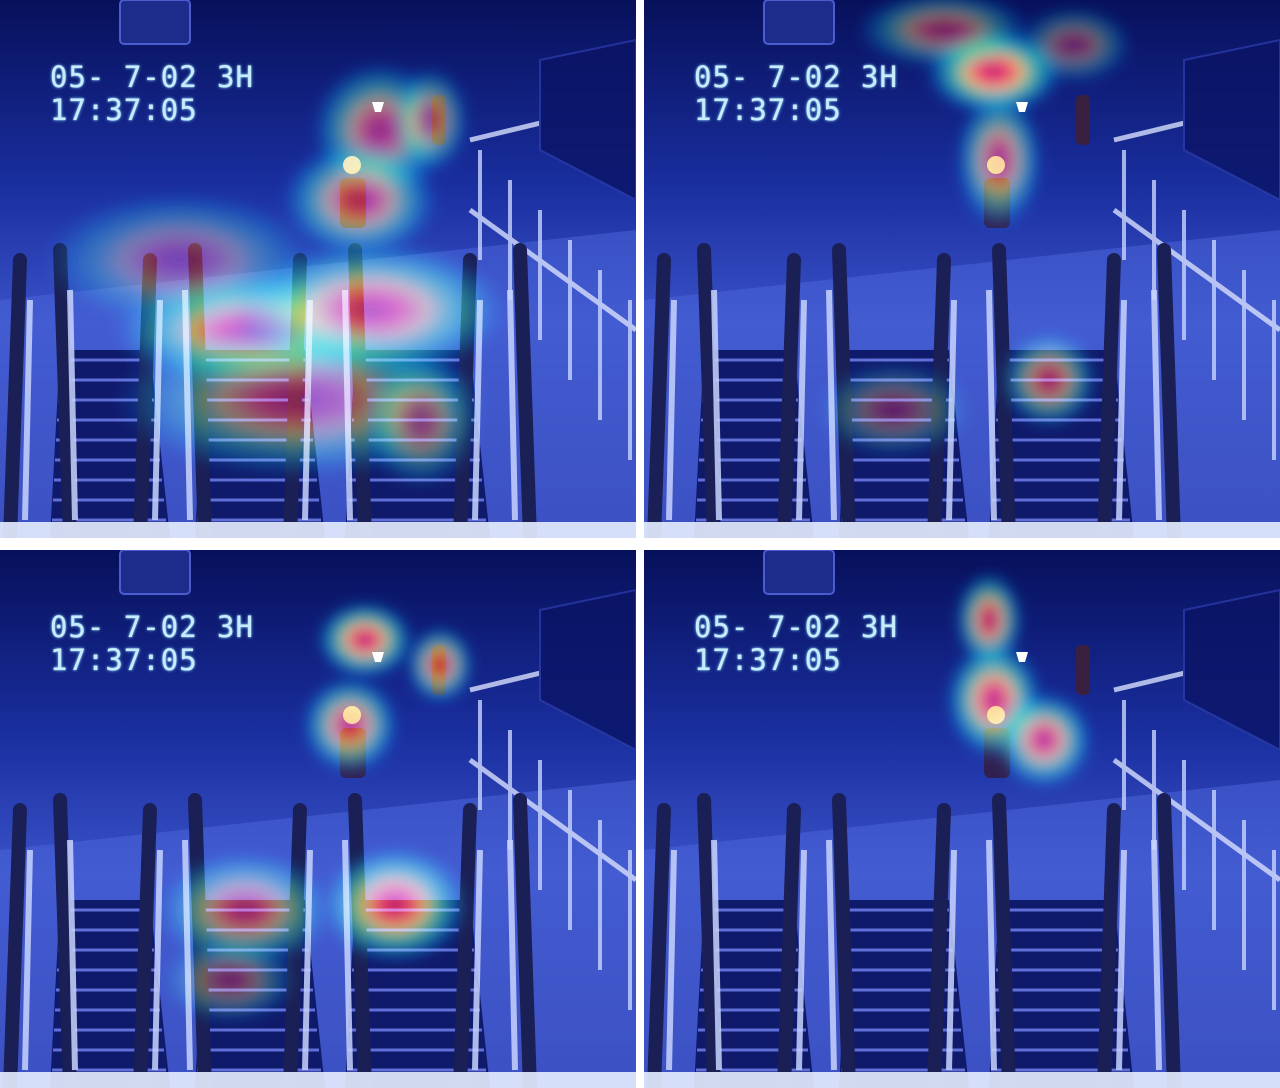 The width and height of the screenshot is (1280, 1088). I want to click on escalators, so click(914, 994).